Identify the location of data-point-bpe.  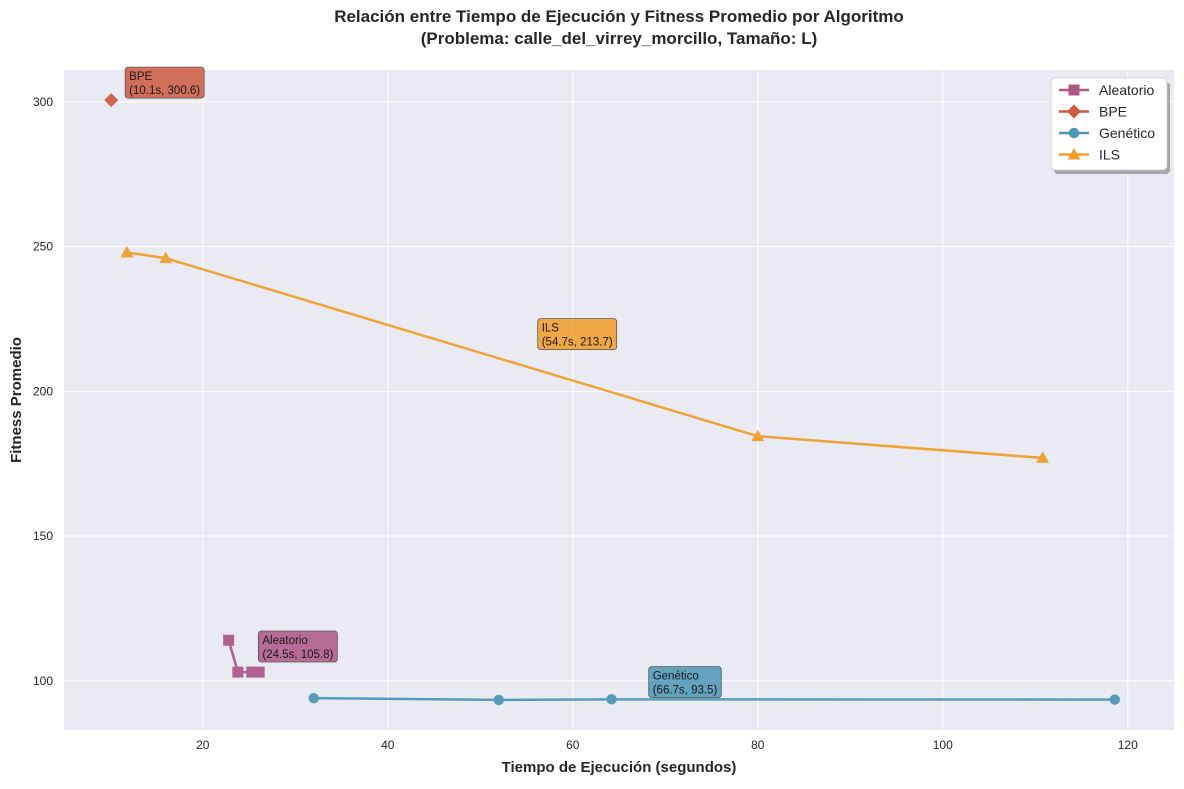
(111, 100).